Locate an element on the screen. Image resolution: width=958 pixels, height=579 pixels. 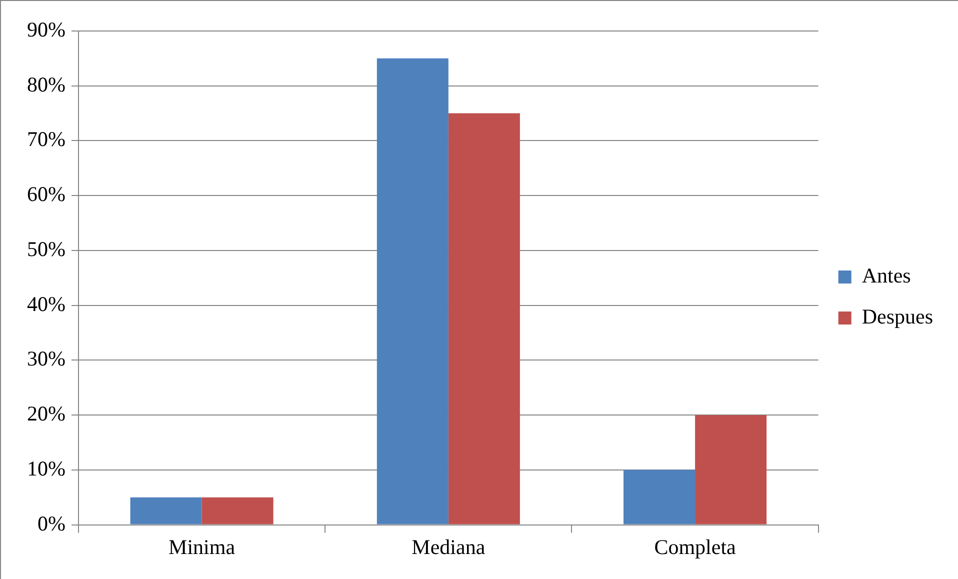
y-tick-label: 0% is located at coordinates (51, 523).